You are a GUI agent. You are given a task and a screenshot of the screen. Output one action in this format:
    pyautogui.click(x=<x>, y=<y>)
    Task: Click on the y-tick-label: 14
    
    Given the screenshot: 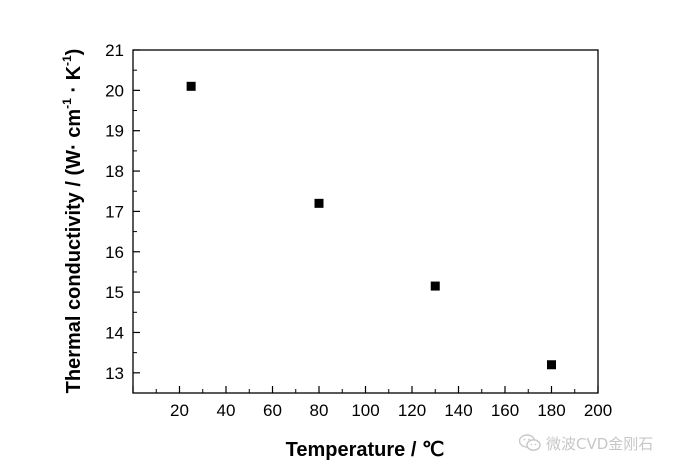 What is the action you would take?
    pyautogui.click(x=114, y=332)
    